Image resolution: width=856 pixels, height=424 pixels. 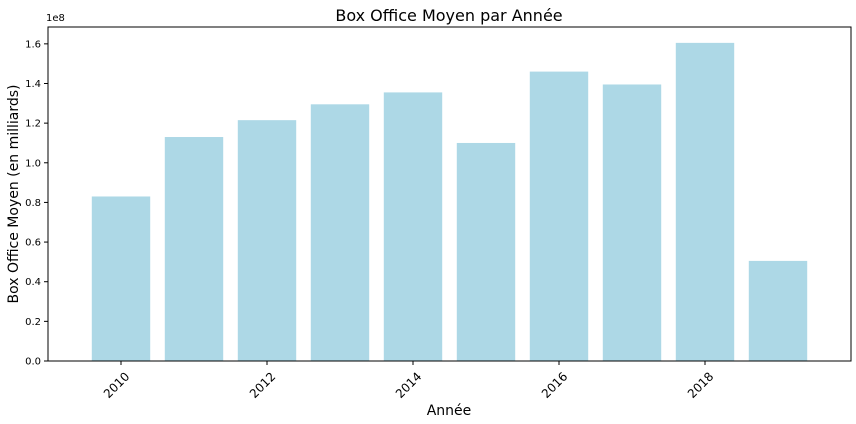 What do you see at coordinates (33, 124) in the screenshot?
I see `y-tick-label: 1.2` at bounding box center [33, 124].